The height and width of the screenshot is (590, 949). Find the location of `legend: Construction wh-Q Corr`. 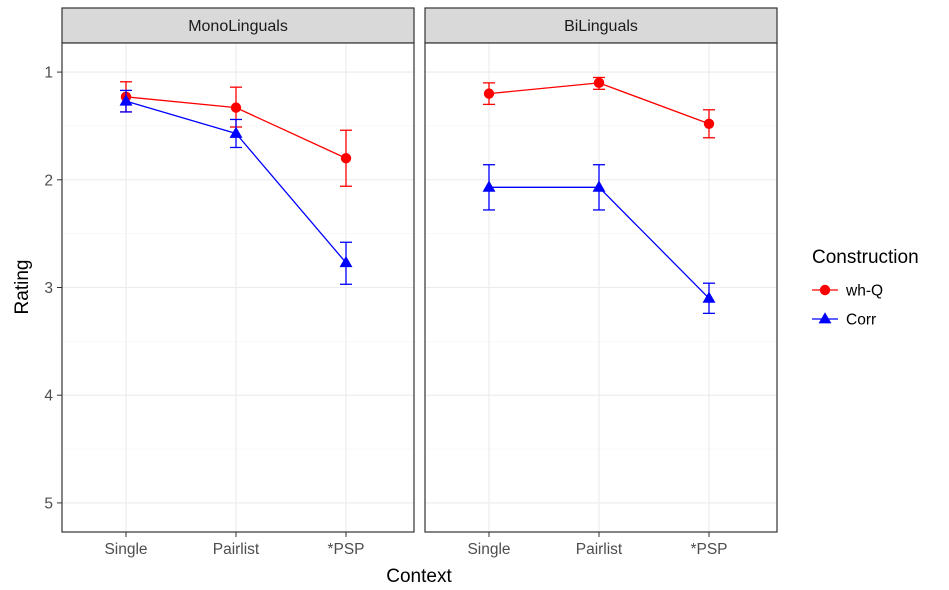

legend: Construction wh-Q Corr is located at coordinates (865, 288).